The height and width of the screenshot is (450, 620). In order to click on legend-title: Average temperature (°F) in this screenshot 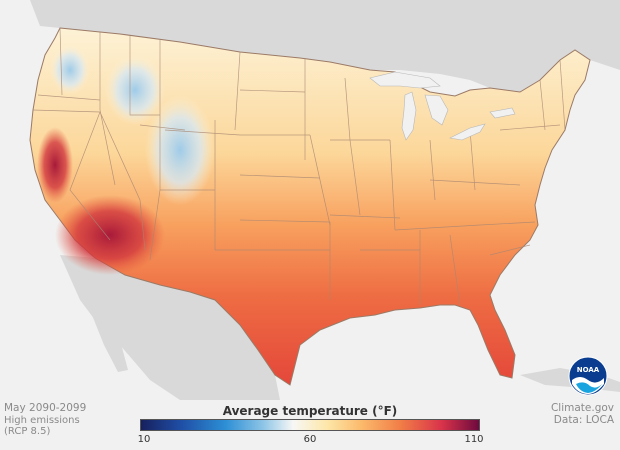, I will do `click(310, 411)`.